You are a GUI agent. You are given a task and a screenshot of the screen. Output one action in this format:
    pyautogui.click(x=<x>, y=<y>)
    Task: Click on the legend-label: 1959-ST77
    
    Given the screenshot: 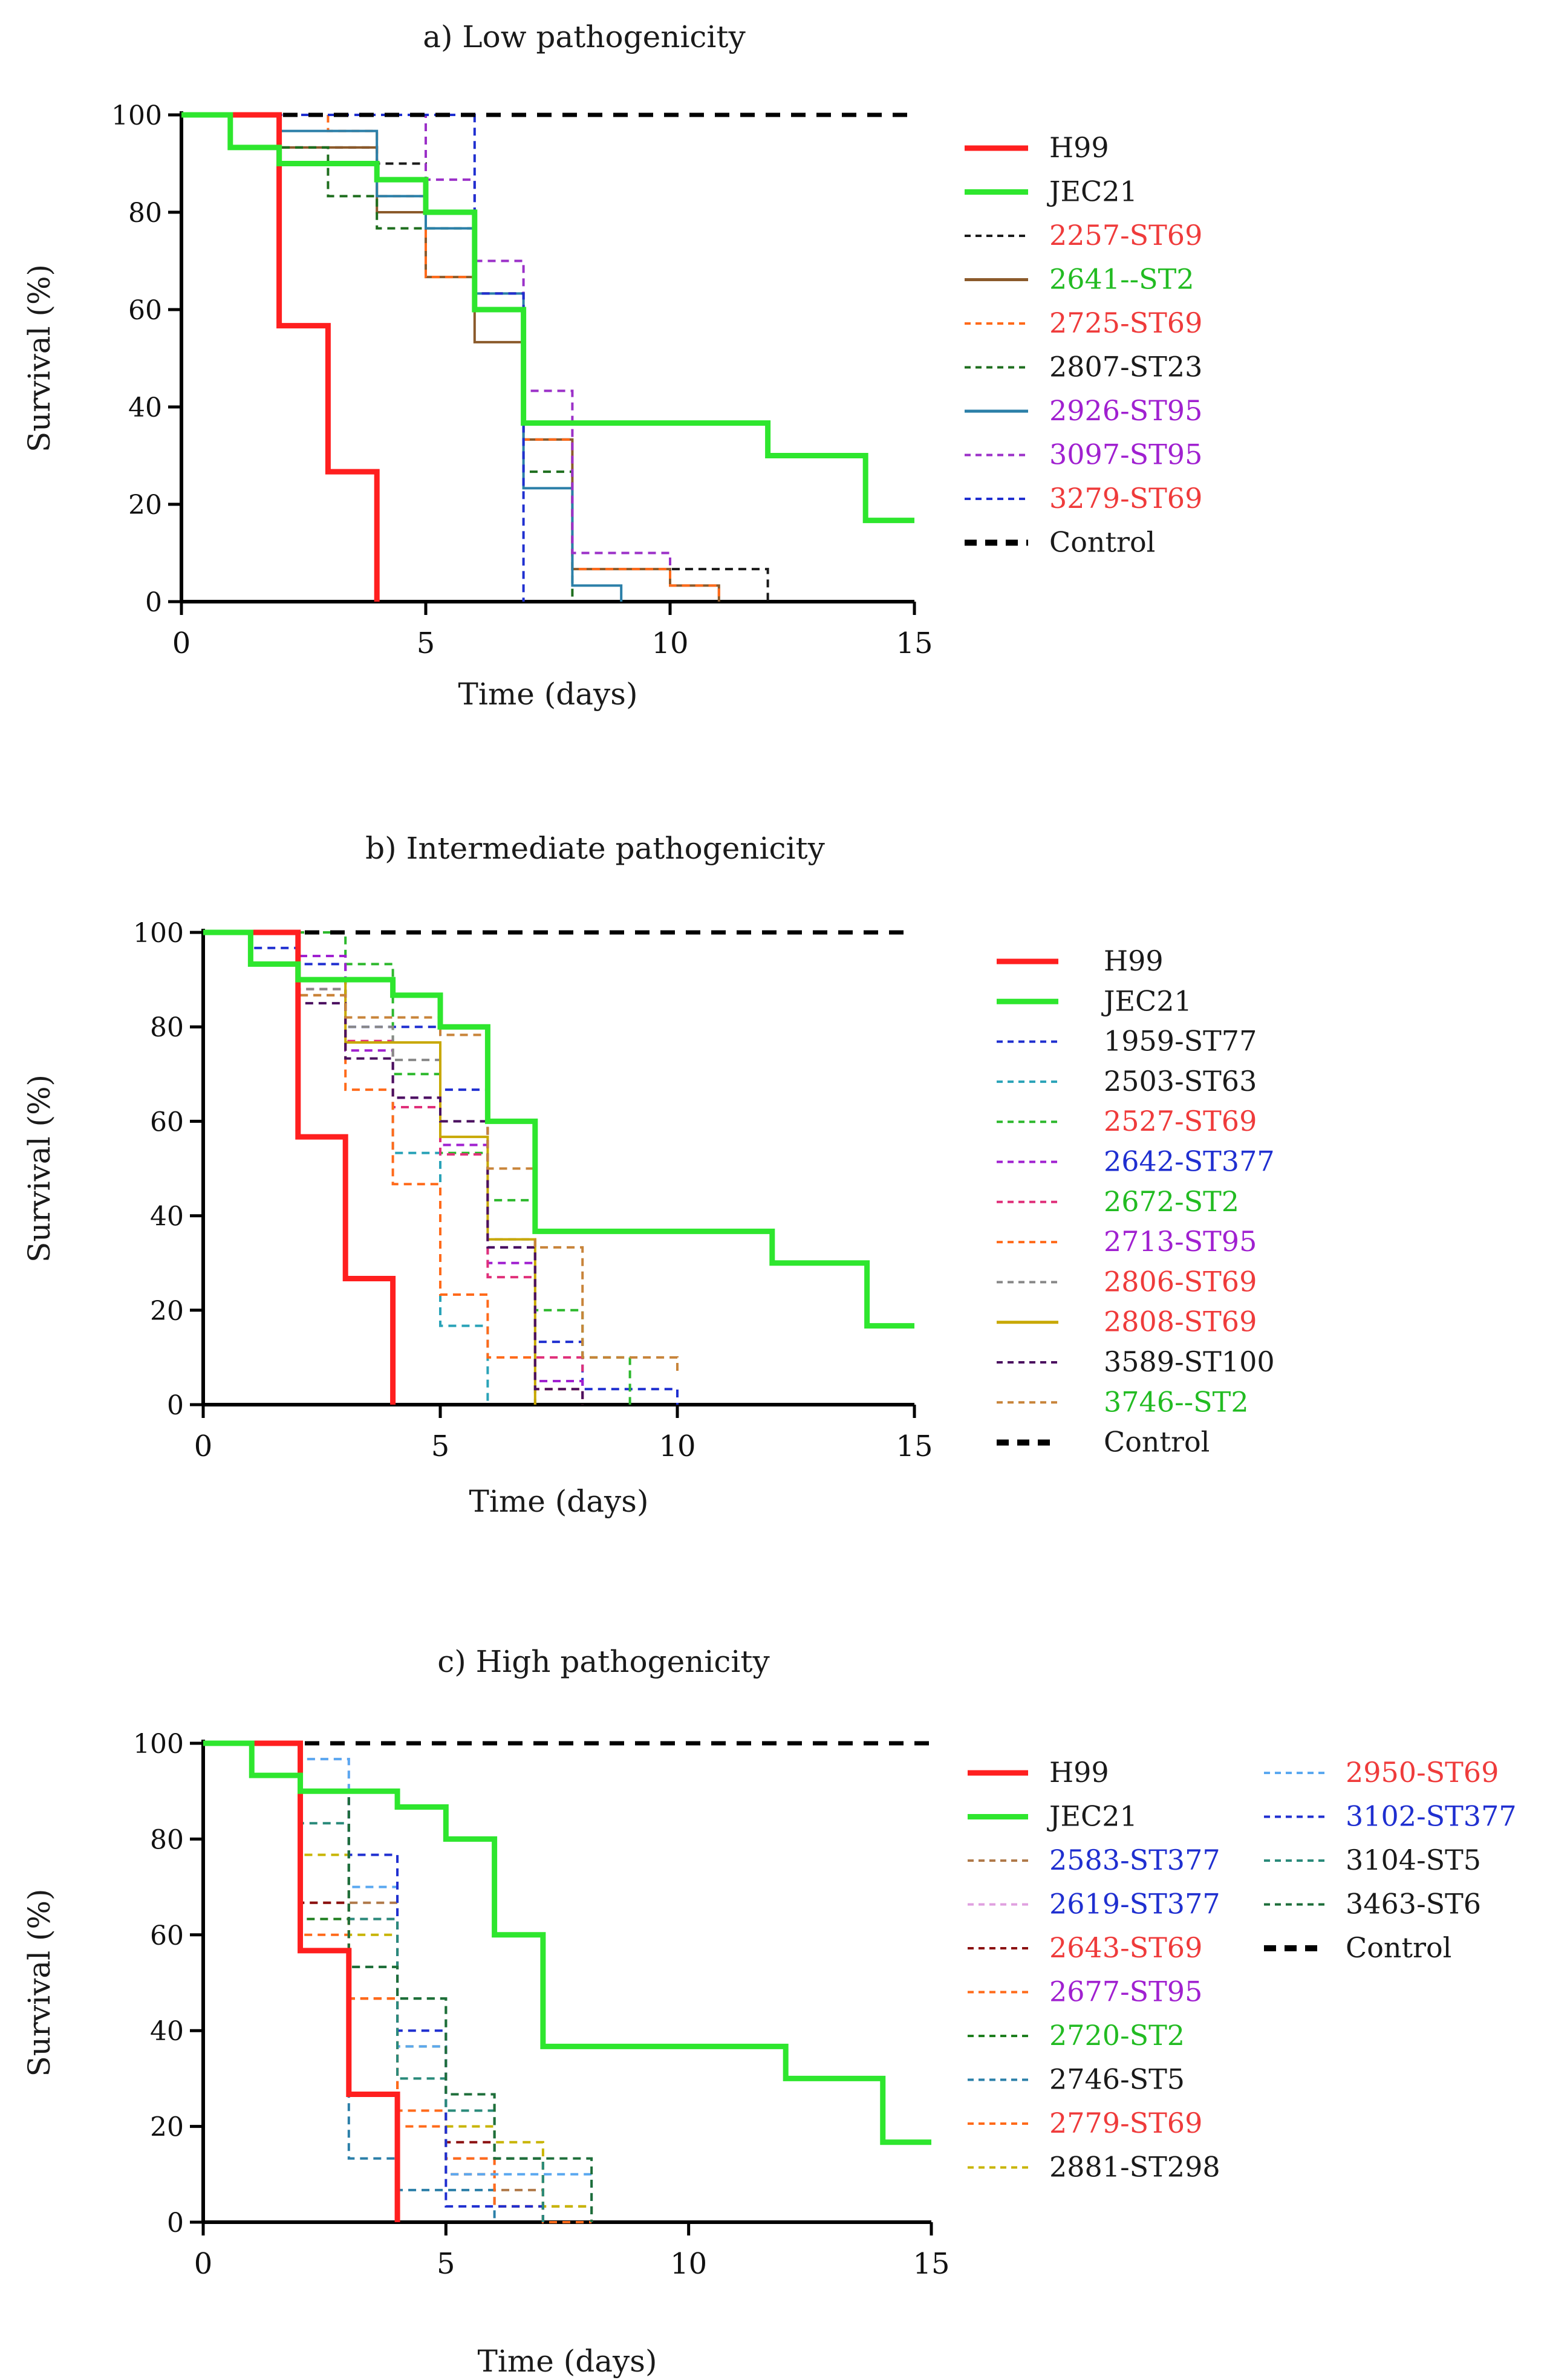 What is the action you would take?
    pyautogui.click(x=1180, y=1041)
    